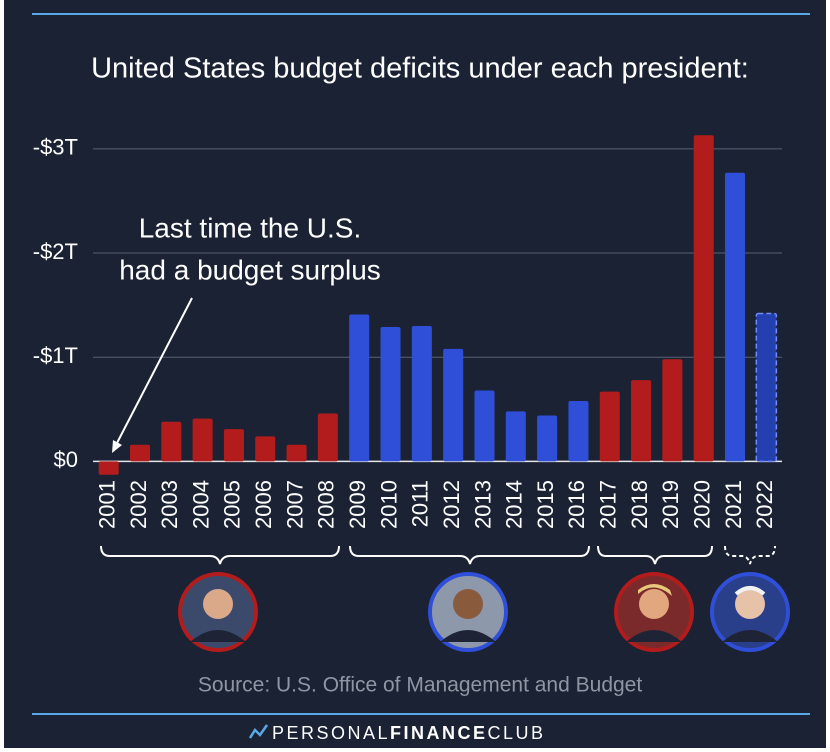 This screenshot has height=752, width=830. I want to click on y-tick-label: -$3T, so click(55, 147).